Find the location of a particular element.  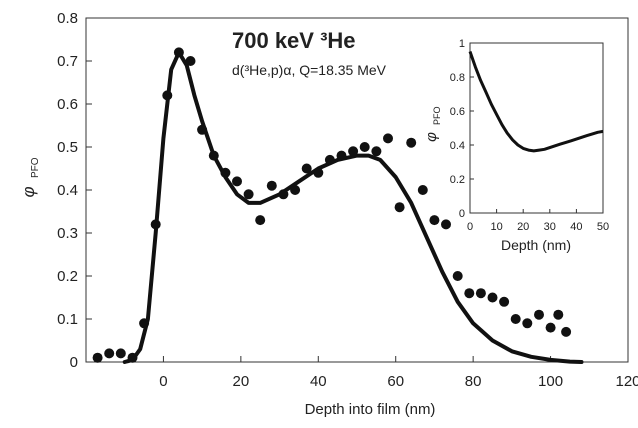

inset-y-axis-subscript: PFO is located at coordinates (437, 115).